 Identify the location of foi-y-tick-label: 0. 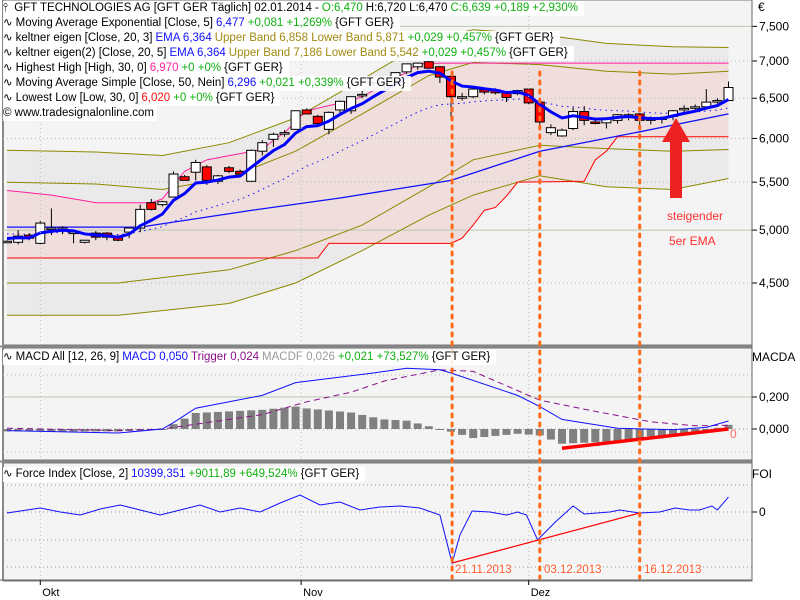
(762, 512).